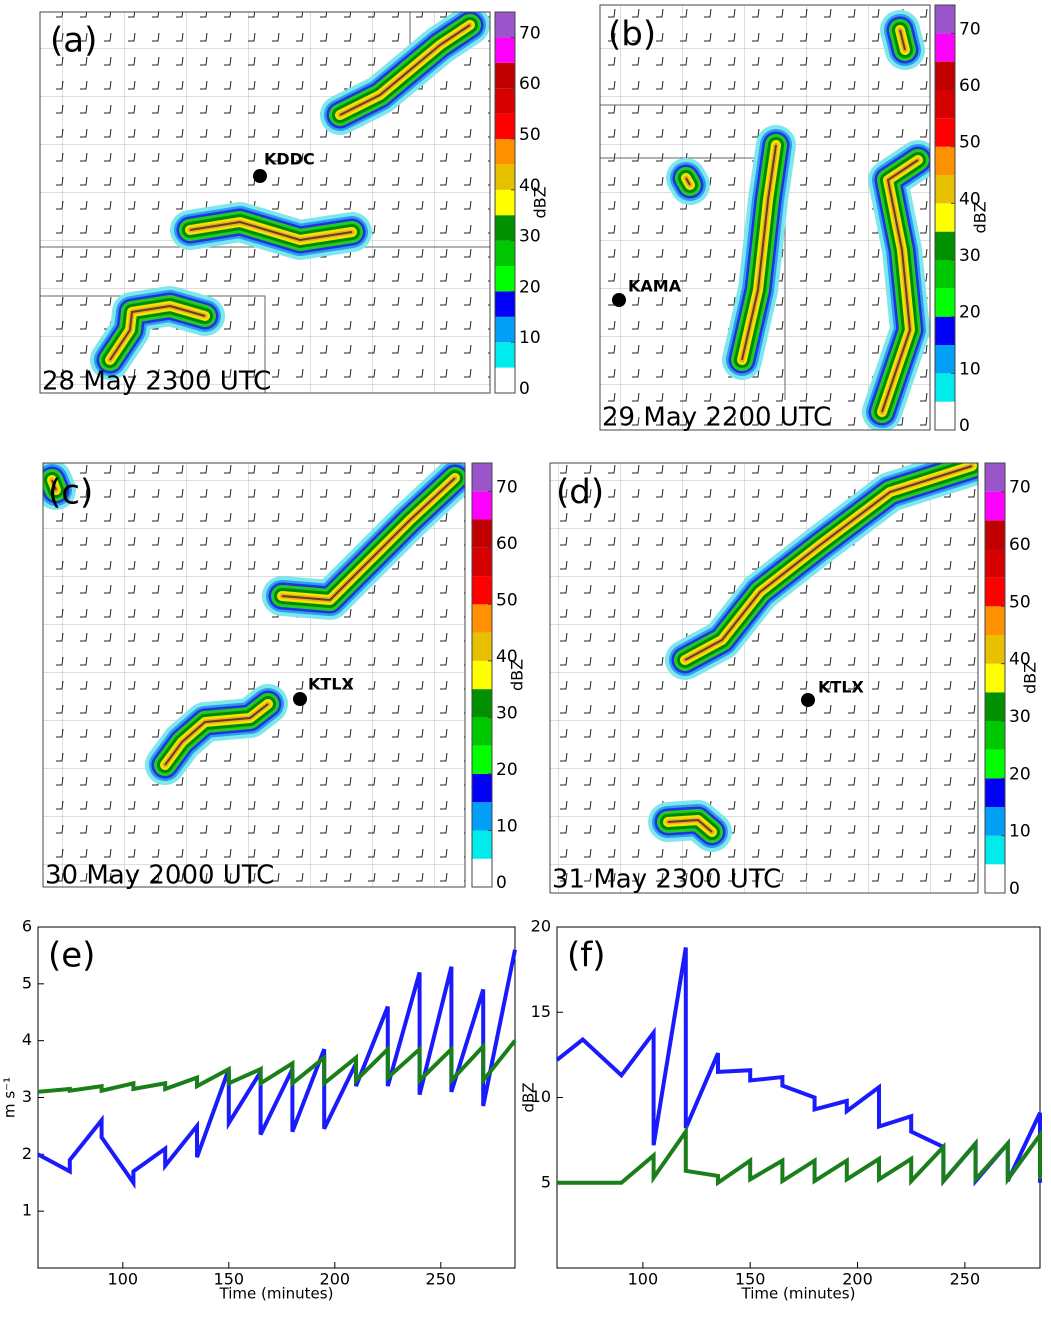  What do you see at coordinates (632, 35) in the screenshot?
I see `panel-label: (b)` at bounding box center [632, 35].